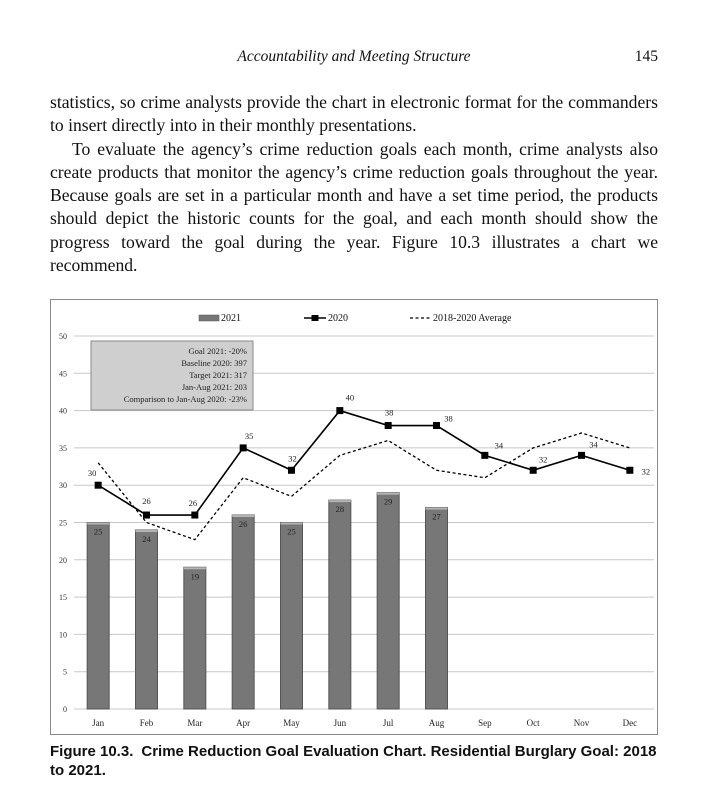 The height and width of the screenshot is (800, 719). I want to click on bar-value-label: 19, so click(195, 576).